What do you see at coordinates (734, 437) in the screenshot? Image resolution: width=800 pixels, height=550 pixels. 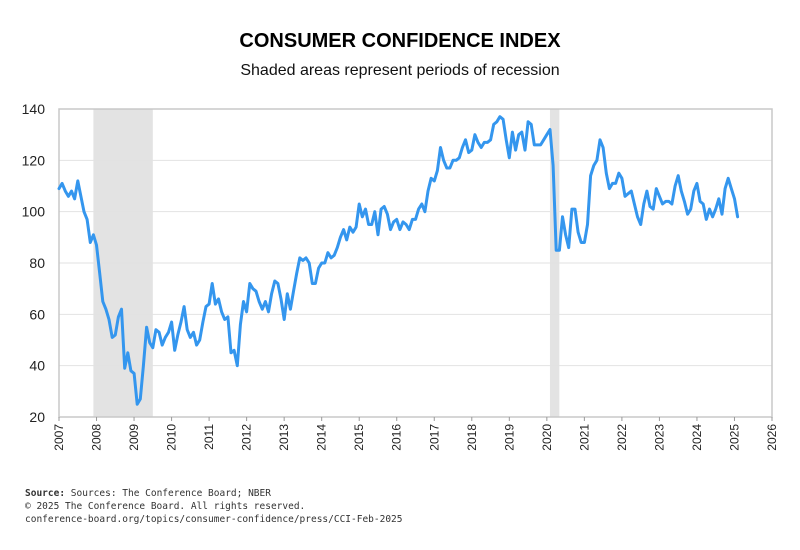 I see `x-tick-label: 2025` at bounding box center [734, 437].